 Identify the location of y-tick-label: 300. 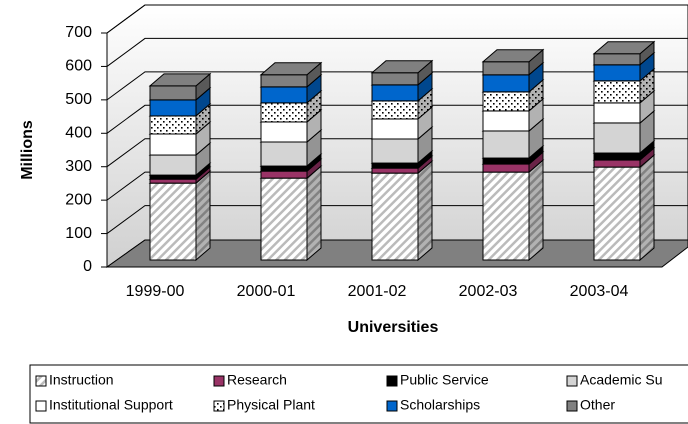
(78, 166).